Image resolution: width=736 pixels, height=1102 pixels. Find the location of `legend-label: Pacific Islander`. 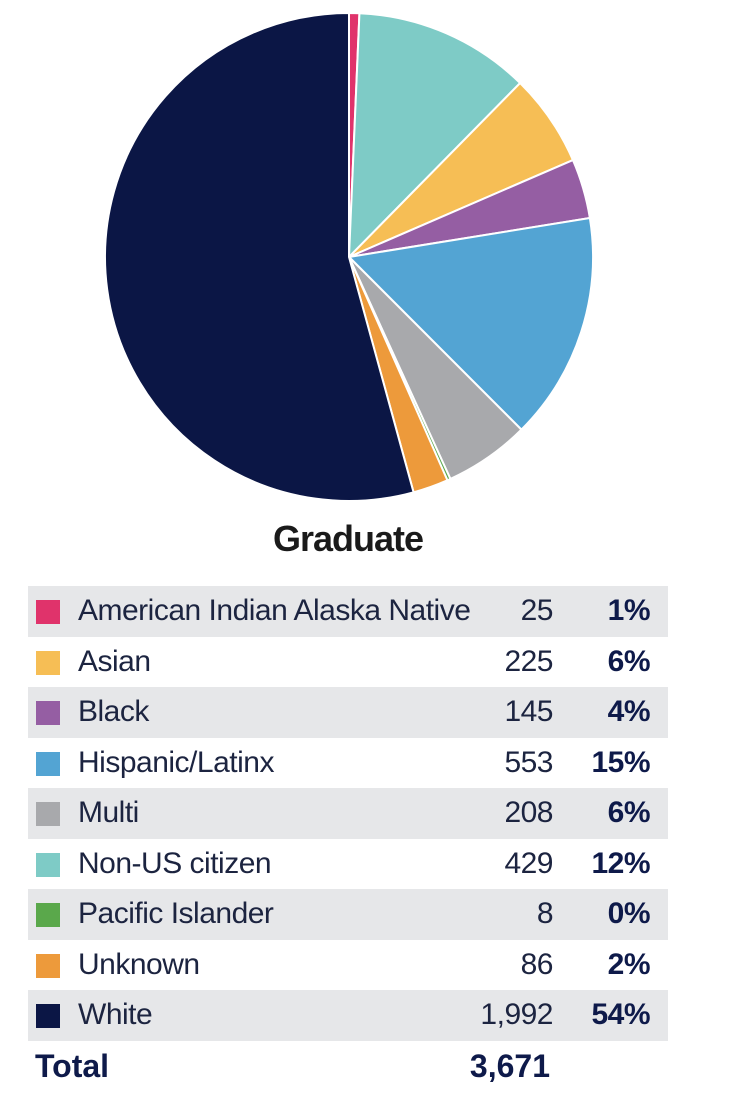

legend-label: Pacific Islander is located at coordinates (176, 913).